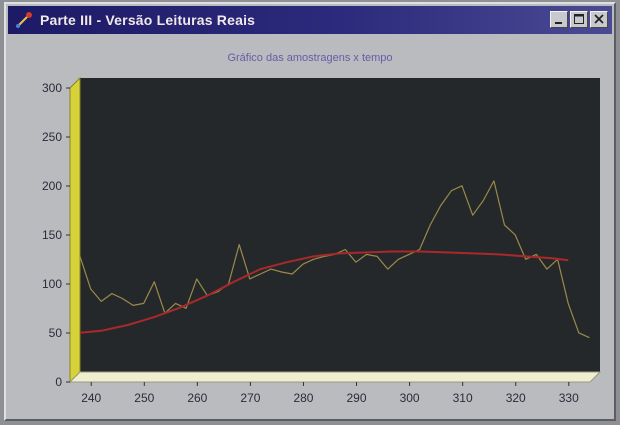 The height and width of the screenshot is (425, 620). What do you see at coordinates (52, 235) in the screenshot?
I see `y-tick-label: 150` at bounding box center [52, 235].